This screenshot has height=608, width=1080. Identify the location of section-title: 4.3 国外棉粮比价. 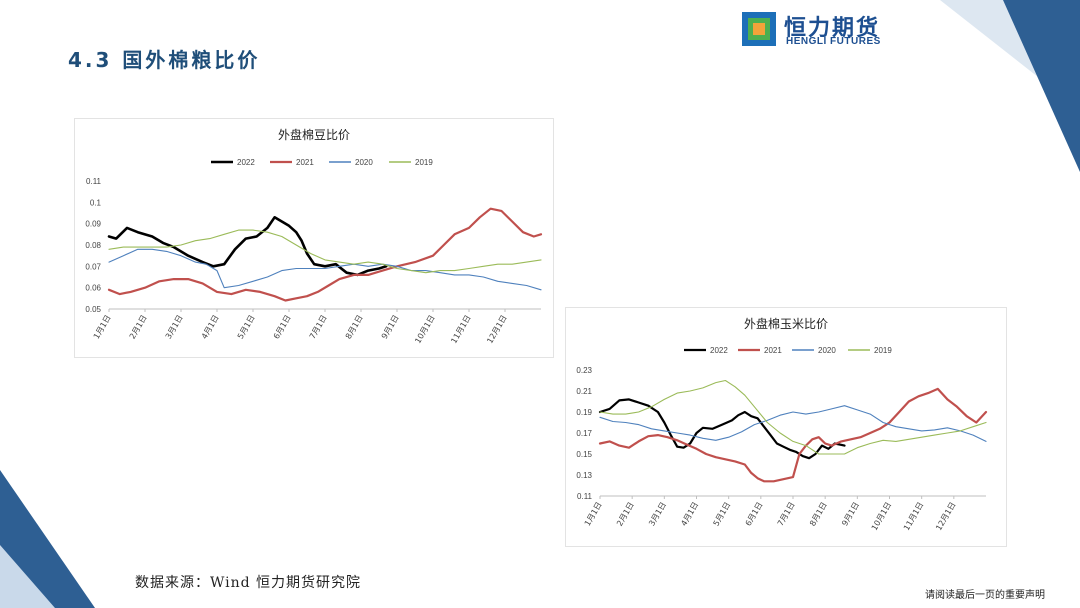
(164, 60).